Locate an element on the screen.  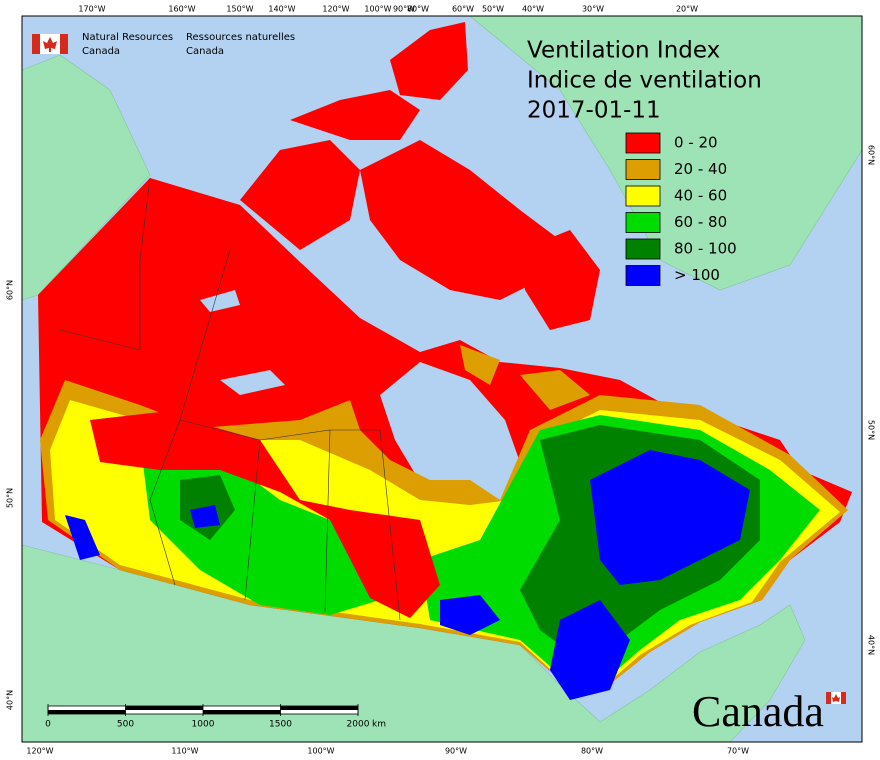
graticule-label: 170°W is located at coordinates (91, 9).